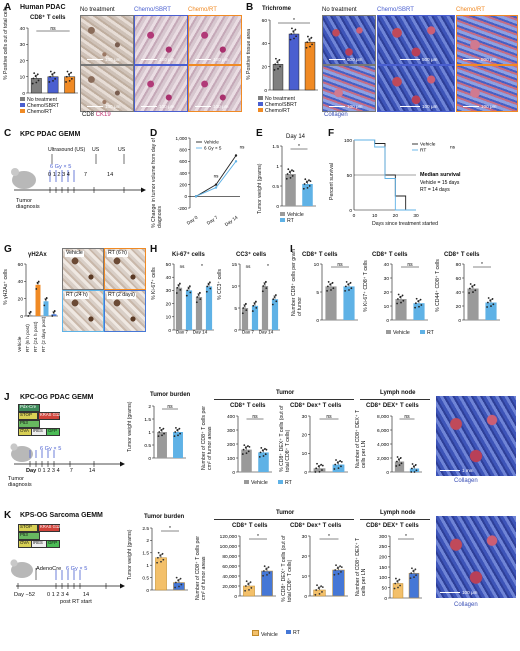  What do you see at coordinates (22, 570) in the screenshot?
I see `mouse-icon` at bounding box center [22, 570].